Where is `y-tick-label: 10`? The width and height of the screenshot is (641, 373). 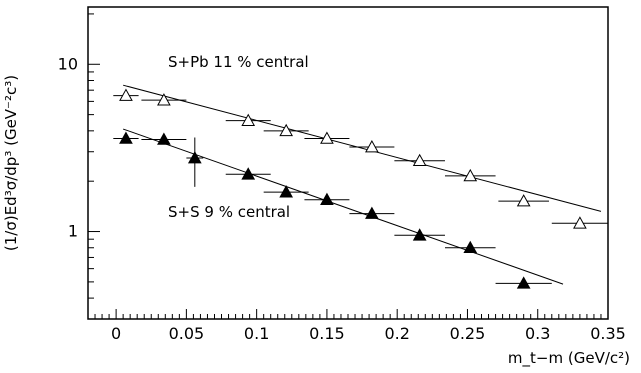
y-tick-label: 10 is located at coordinates (68, 63).